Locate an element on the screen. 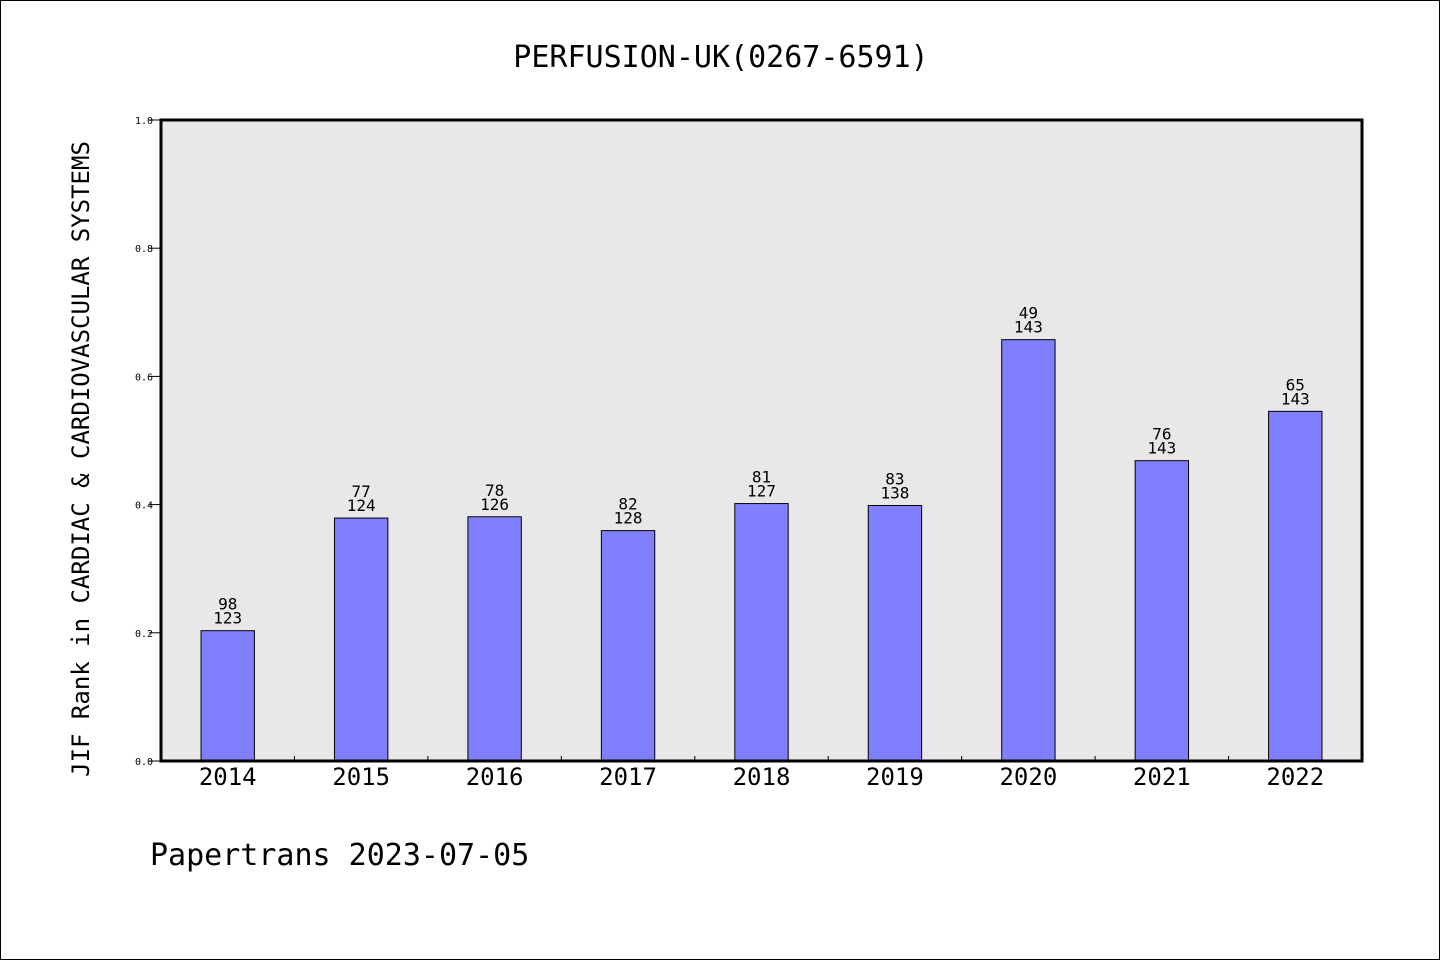 The image size is (1440, 964). bar-2021 is located at coordinates (1162, 611).